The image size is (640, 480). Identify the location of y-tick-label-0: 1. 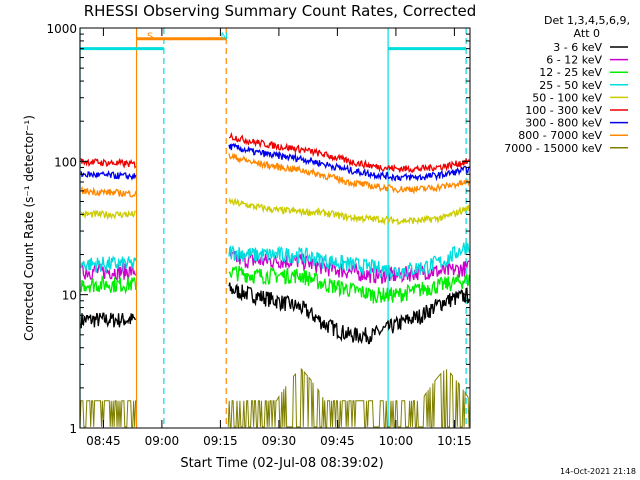
(73, 429).